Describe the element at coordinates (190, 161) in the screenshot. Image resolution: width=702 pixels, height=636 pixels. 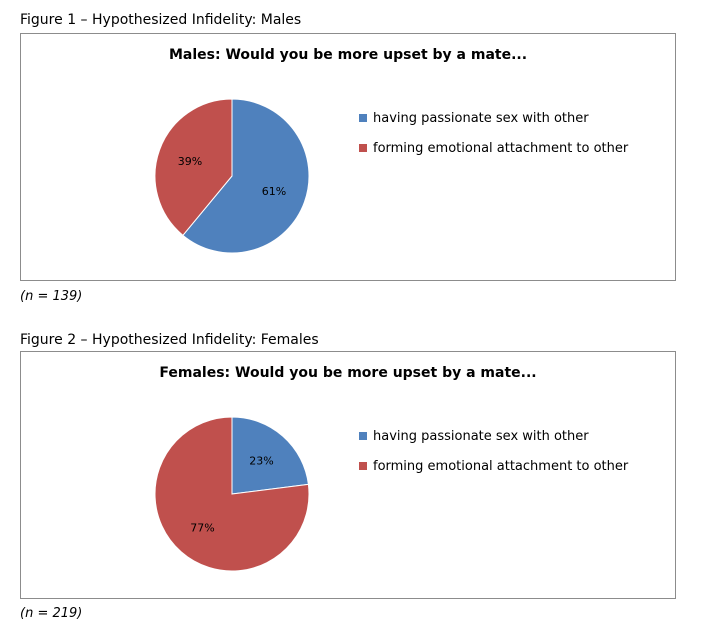
I see `slice-data-label: 39%` at that location.